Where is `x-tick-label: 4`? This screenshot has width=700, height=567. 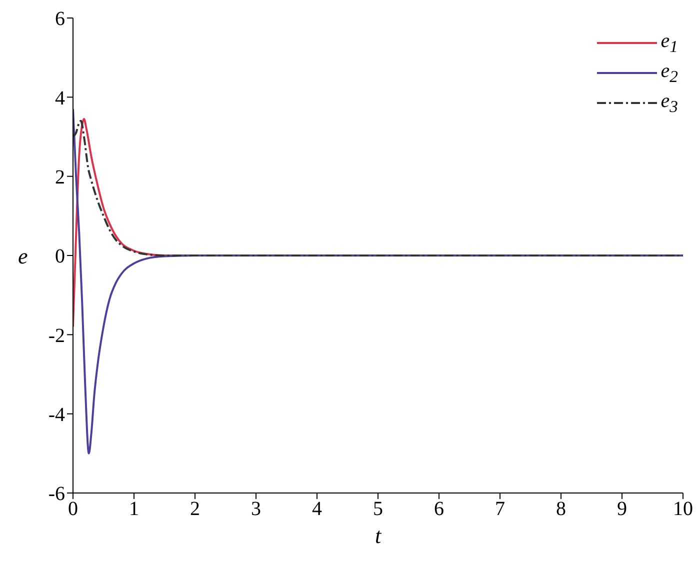
x-tick-label: 4 is located at coordinates (317, 509).